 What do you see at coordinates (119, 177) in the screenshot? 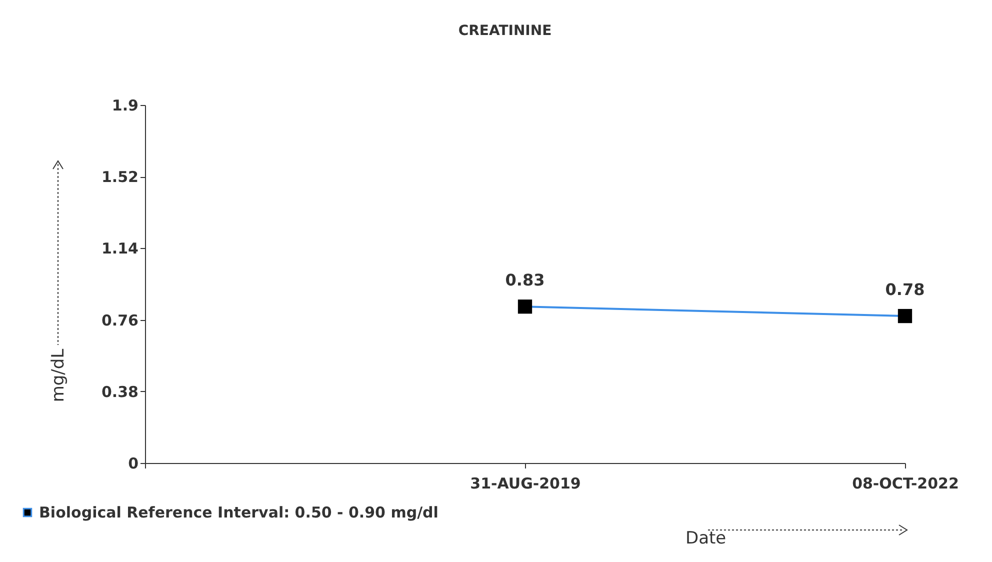
I see `y-tick-label: 1.52` at bounding box center [119, 177].